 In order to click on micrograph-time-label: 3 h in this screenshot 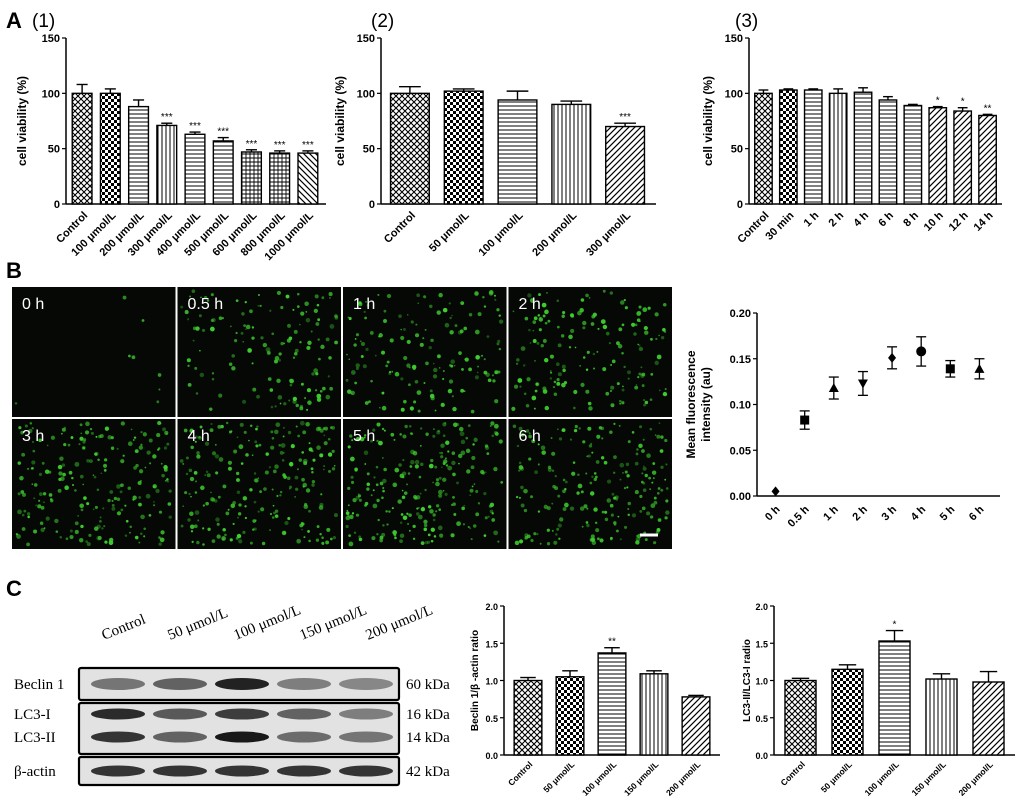, I will do `click(33, 436)`.